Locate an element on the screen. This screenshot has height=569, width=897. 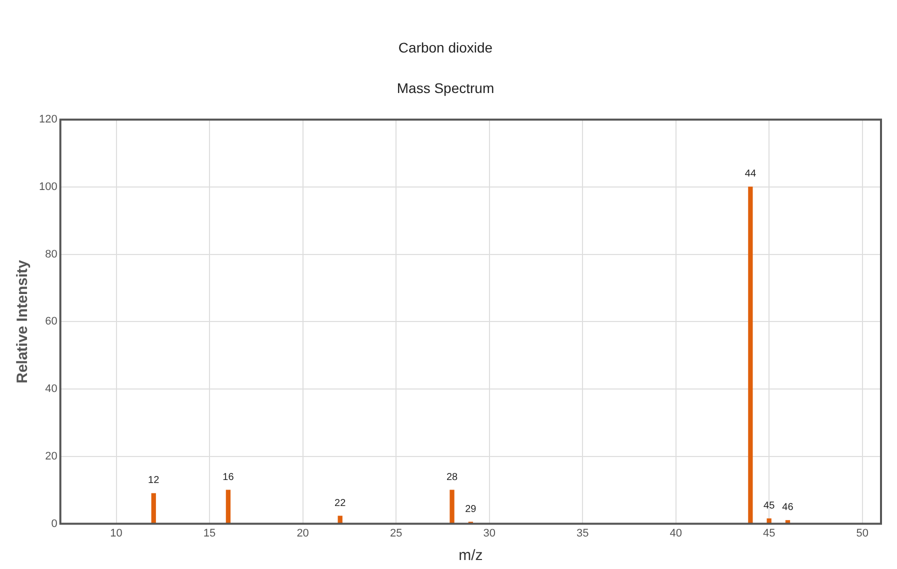
x-tick-label: 20 is located at coordinates (302, 533).